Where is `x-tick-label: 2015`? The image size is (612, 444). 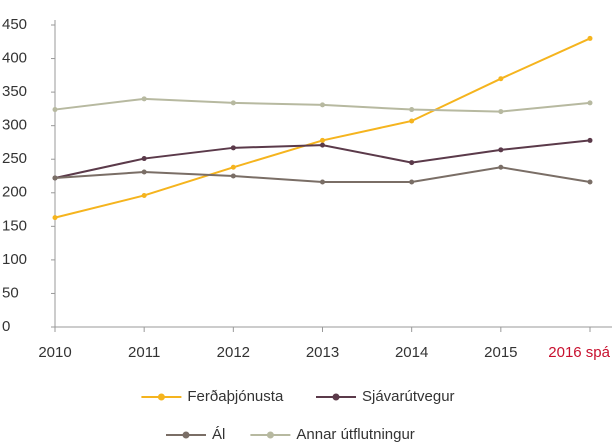
x-tick-label: 2015 is located at coordinates (500, 352).